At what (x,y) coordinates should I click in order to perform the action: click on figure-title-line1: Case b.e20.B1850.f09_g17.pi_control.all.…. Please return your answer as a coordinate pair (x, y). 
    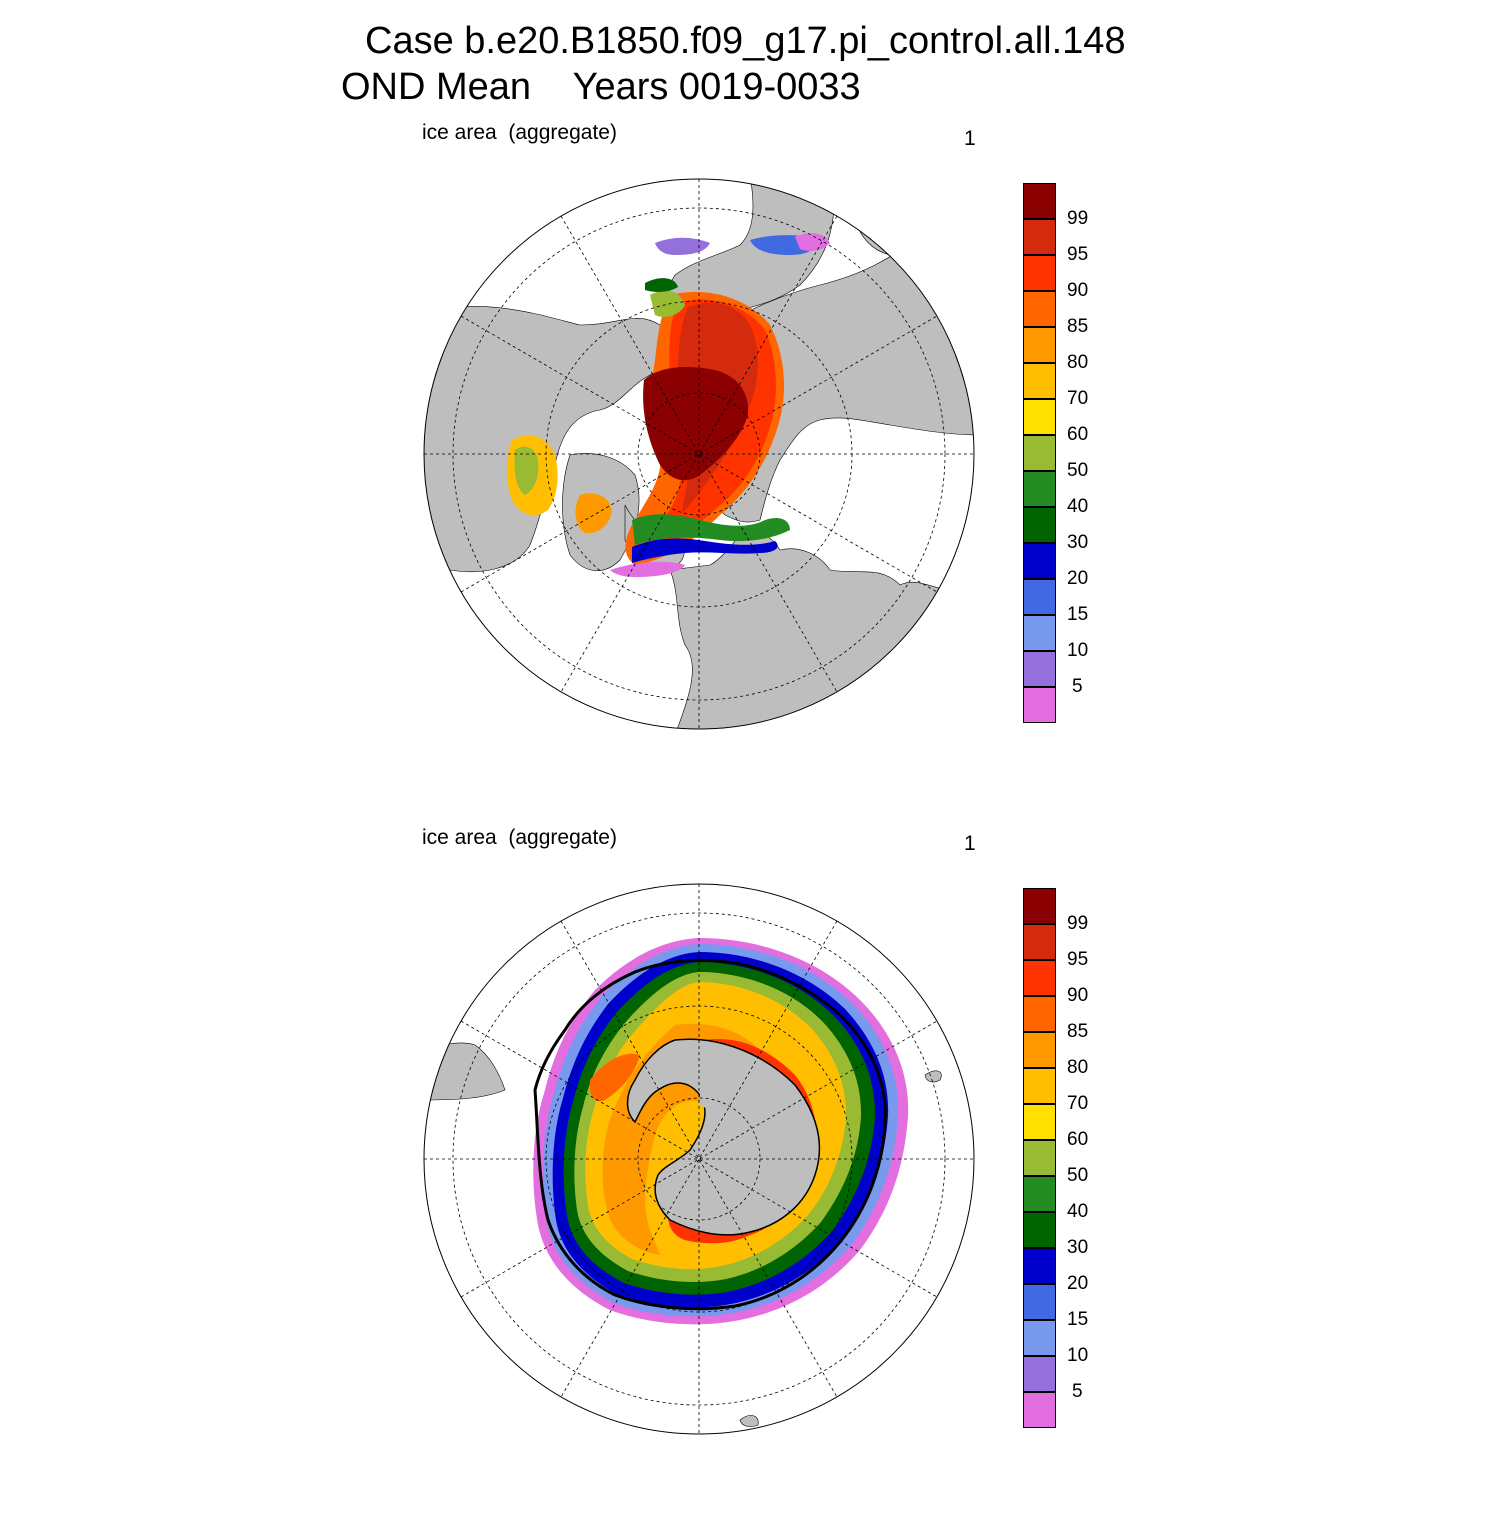
    Looking at the image, I should click on (745, 41).